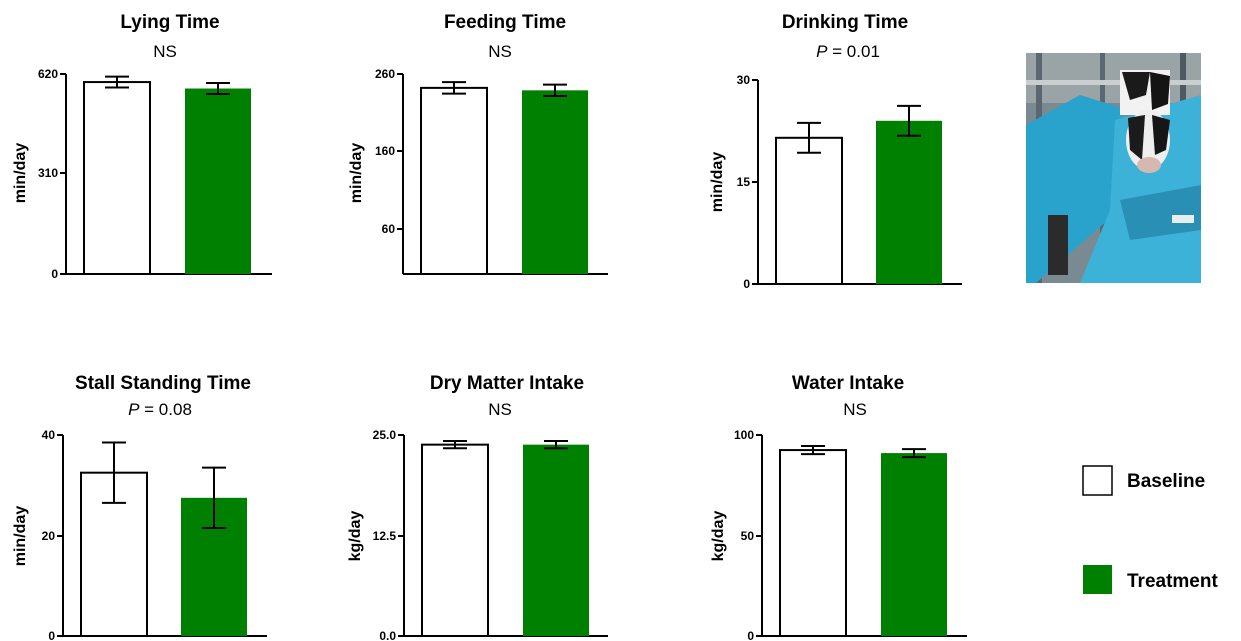 The height and width of the screenshot is (641, 1241). What do you see at coordinates (1172, 581) in the screenshot?
I see `legend-label-treatment: Treatment` at bounding box center [1172, 581].